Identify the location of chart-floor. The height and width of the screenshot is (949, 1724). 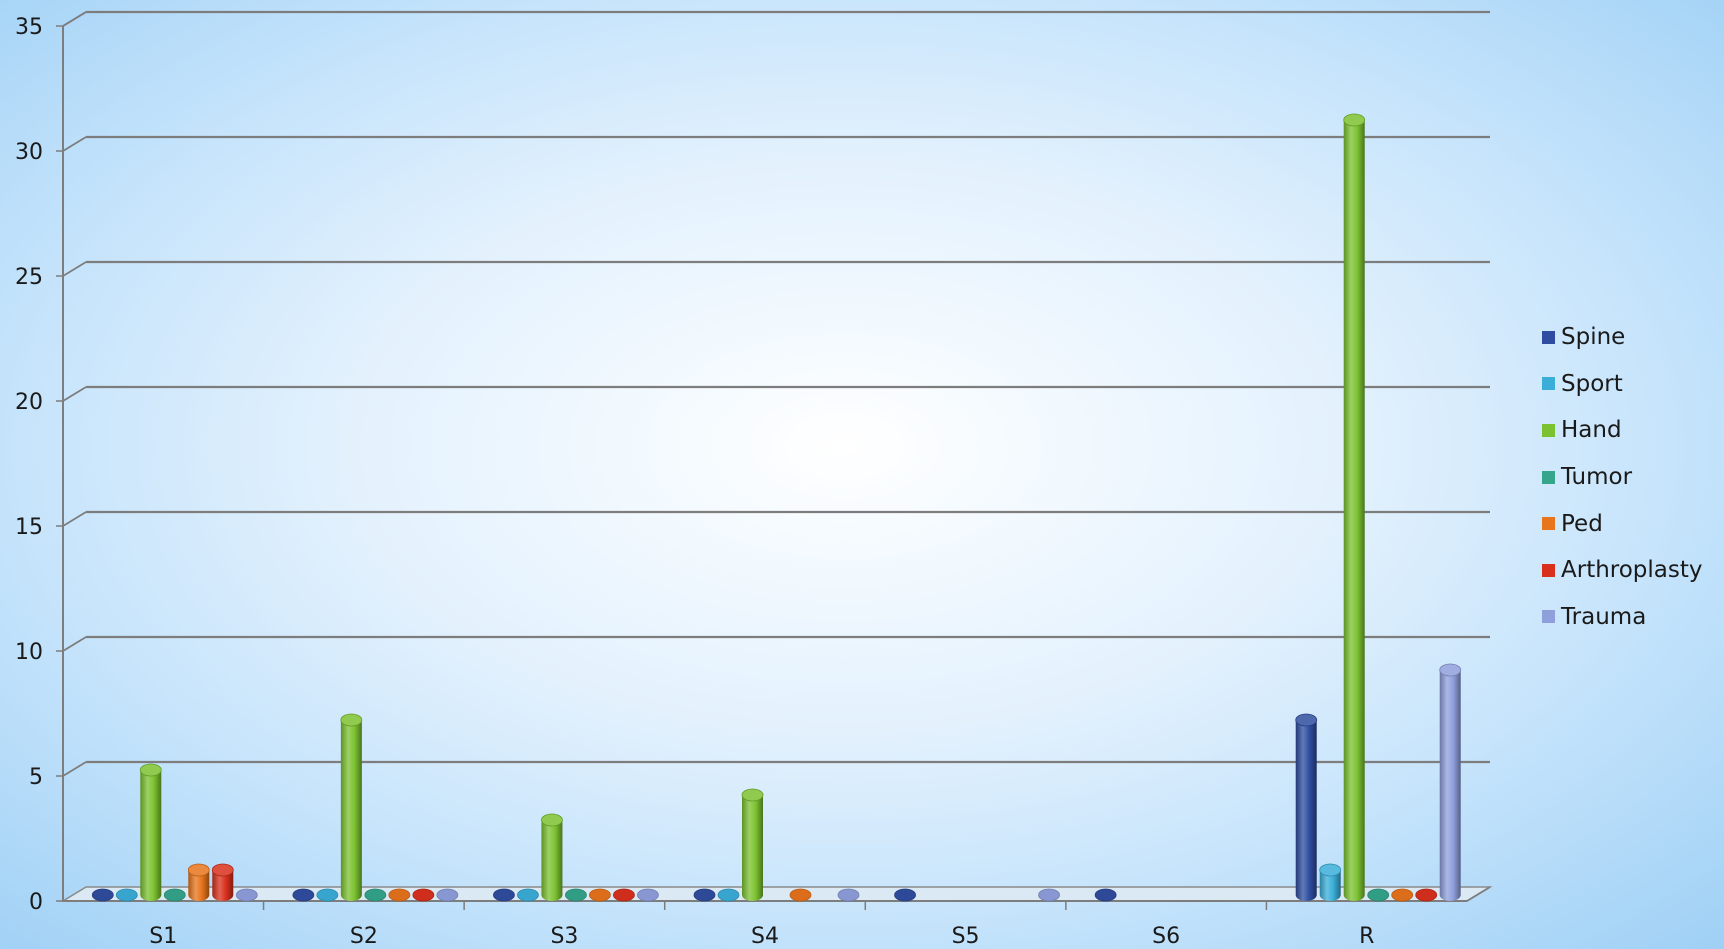
(776, 894).